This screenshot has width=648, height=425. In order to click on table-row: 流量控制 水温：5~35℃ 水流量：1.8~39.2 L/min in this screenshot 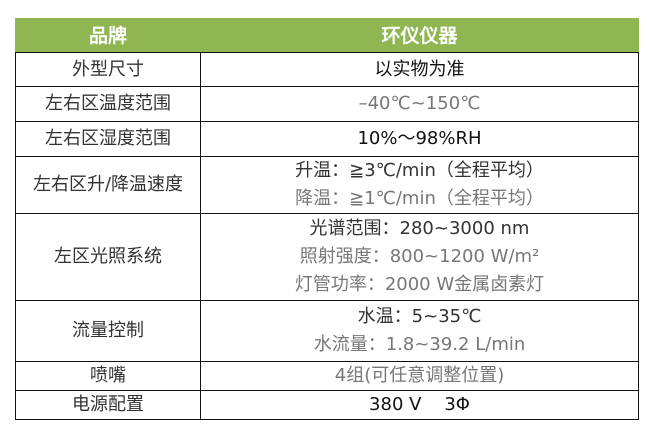, I will do `click(327, 331)`.